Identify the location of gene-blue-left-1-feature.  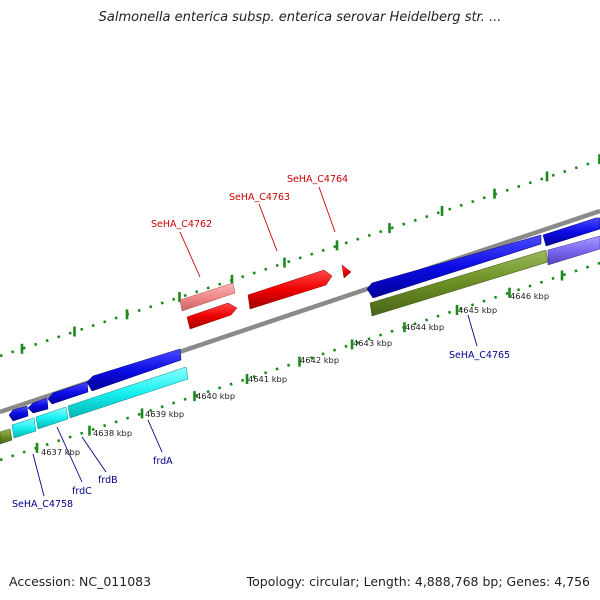
(134, 370).